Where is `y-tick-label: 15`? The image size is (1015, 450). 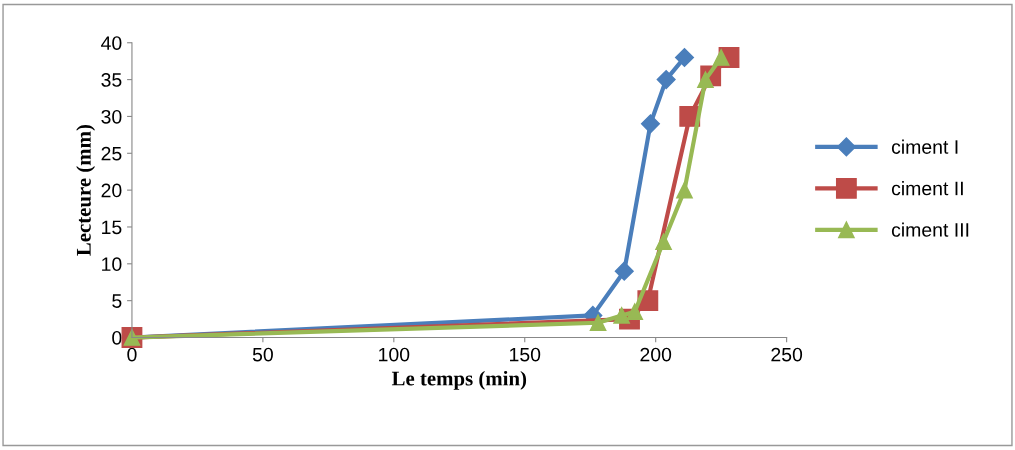
y-tick-label: 15 is located at coordinates (112, 227).